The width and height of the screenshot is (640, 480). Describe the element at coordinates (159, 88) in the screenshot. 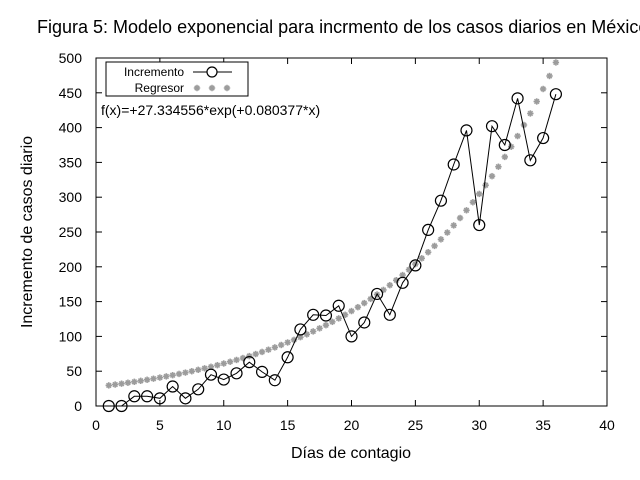

I see `legend-label-regresor: Regresor` at that location.